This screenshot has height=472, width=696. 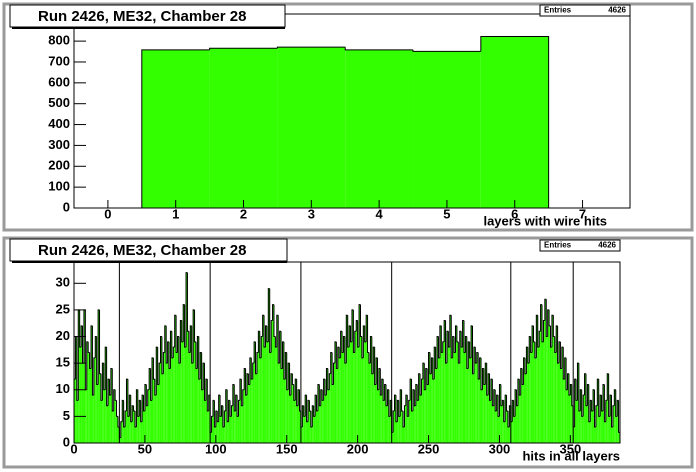 What do you see at coordinates (59, 186) in the screenshot?
I see `y-tick-label: 100` at bounding box center [59, 186].